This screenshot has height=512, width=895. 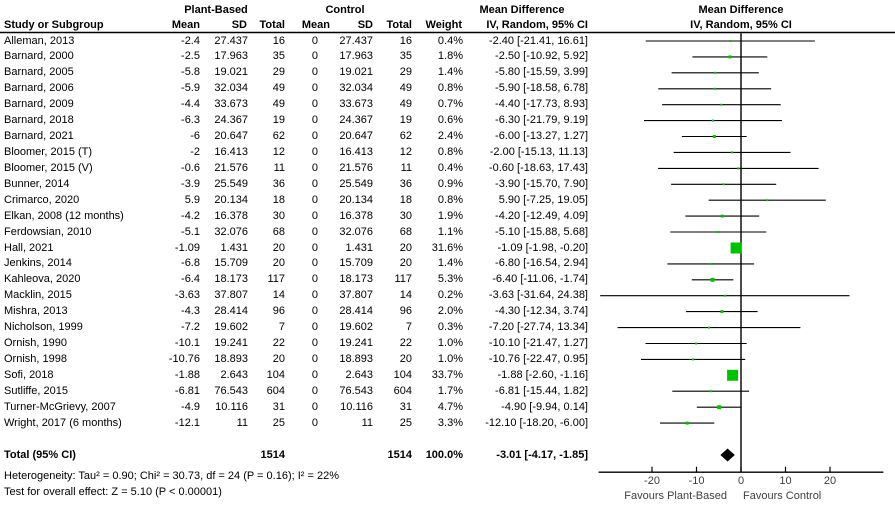 I want to click on study-cell: -4.30 [-12.34, 3.74], so click(x=541, y=311).